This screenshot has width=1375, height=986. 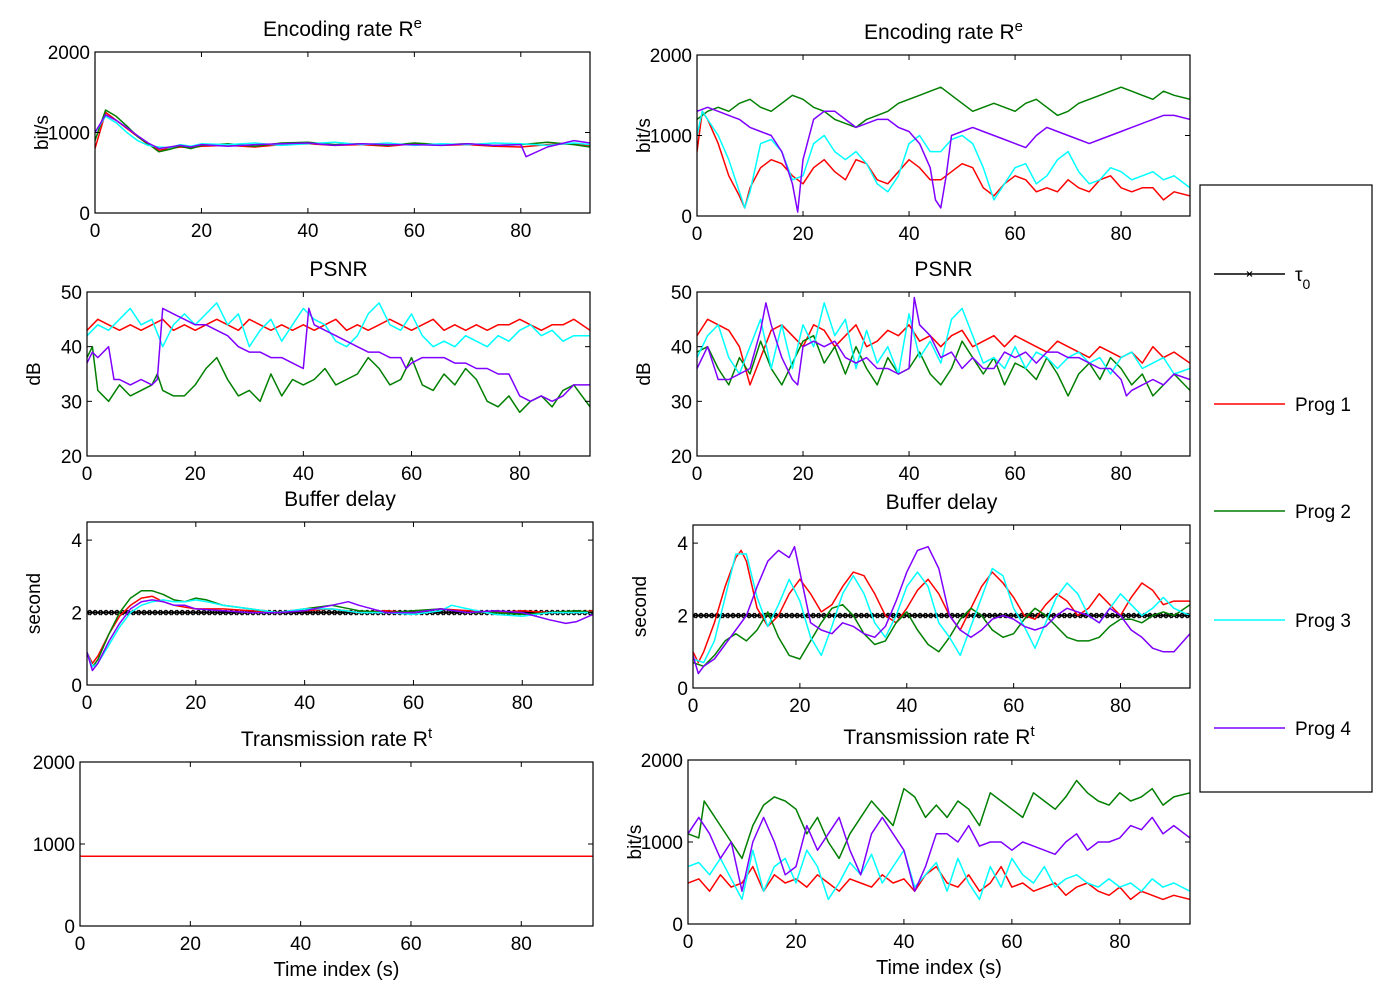 What do you see at coordinates (1307, 284) in the screenshot?
I see `legend-label-sub: 0` at bounding box center [1307, 284].